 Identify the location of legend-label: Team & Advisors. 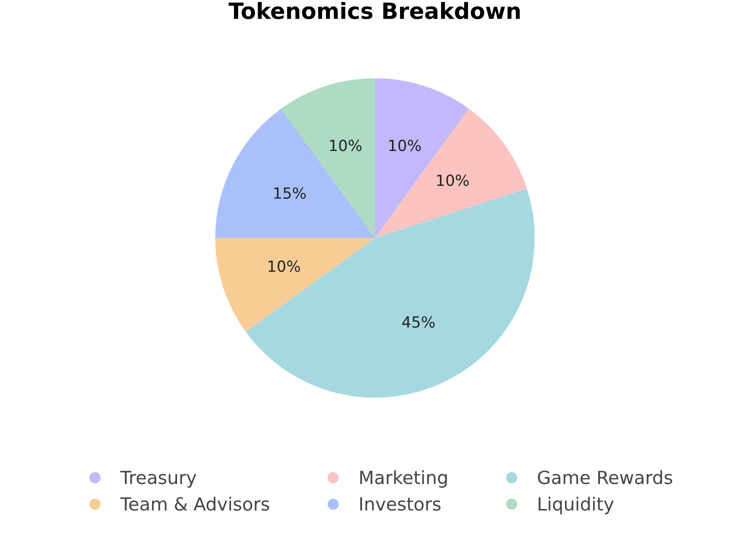
(195, 503).